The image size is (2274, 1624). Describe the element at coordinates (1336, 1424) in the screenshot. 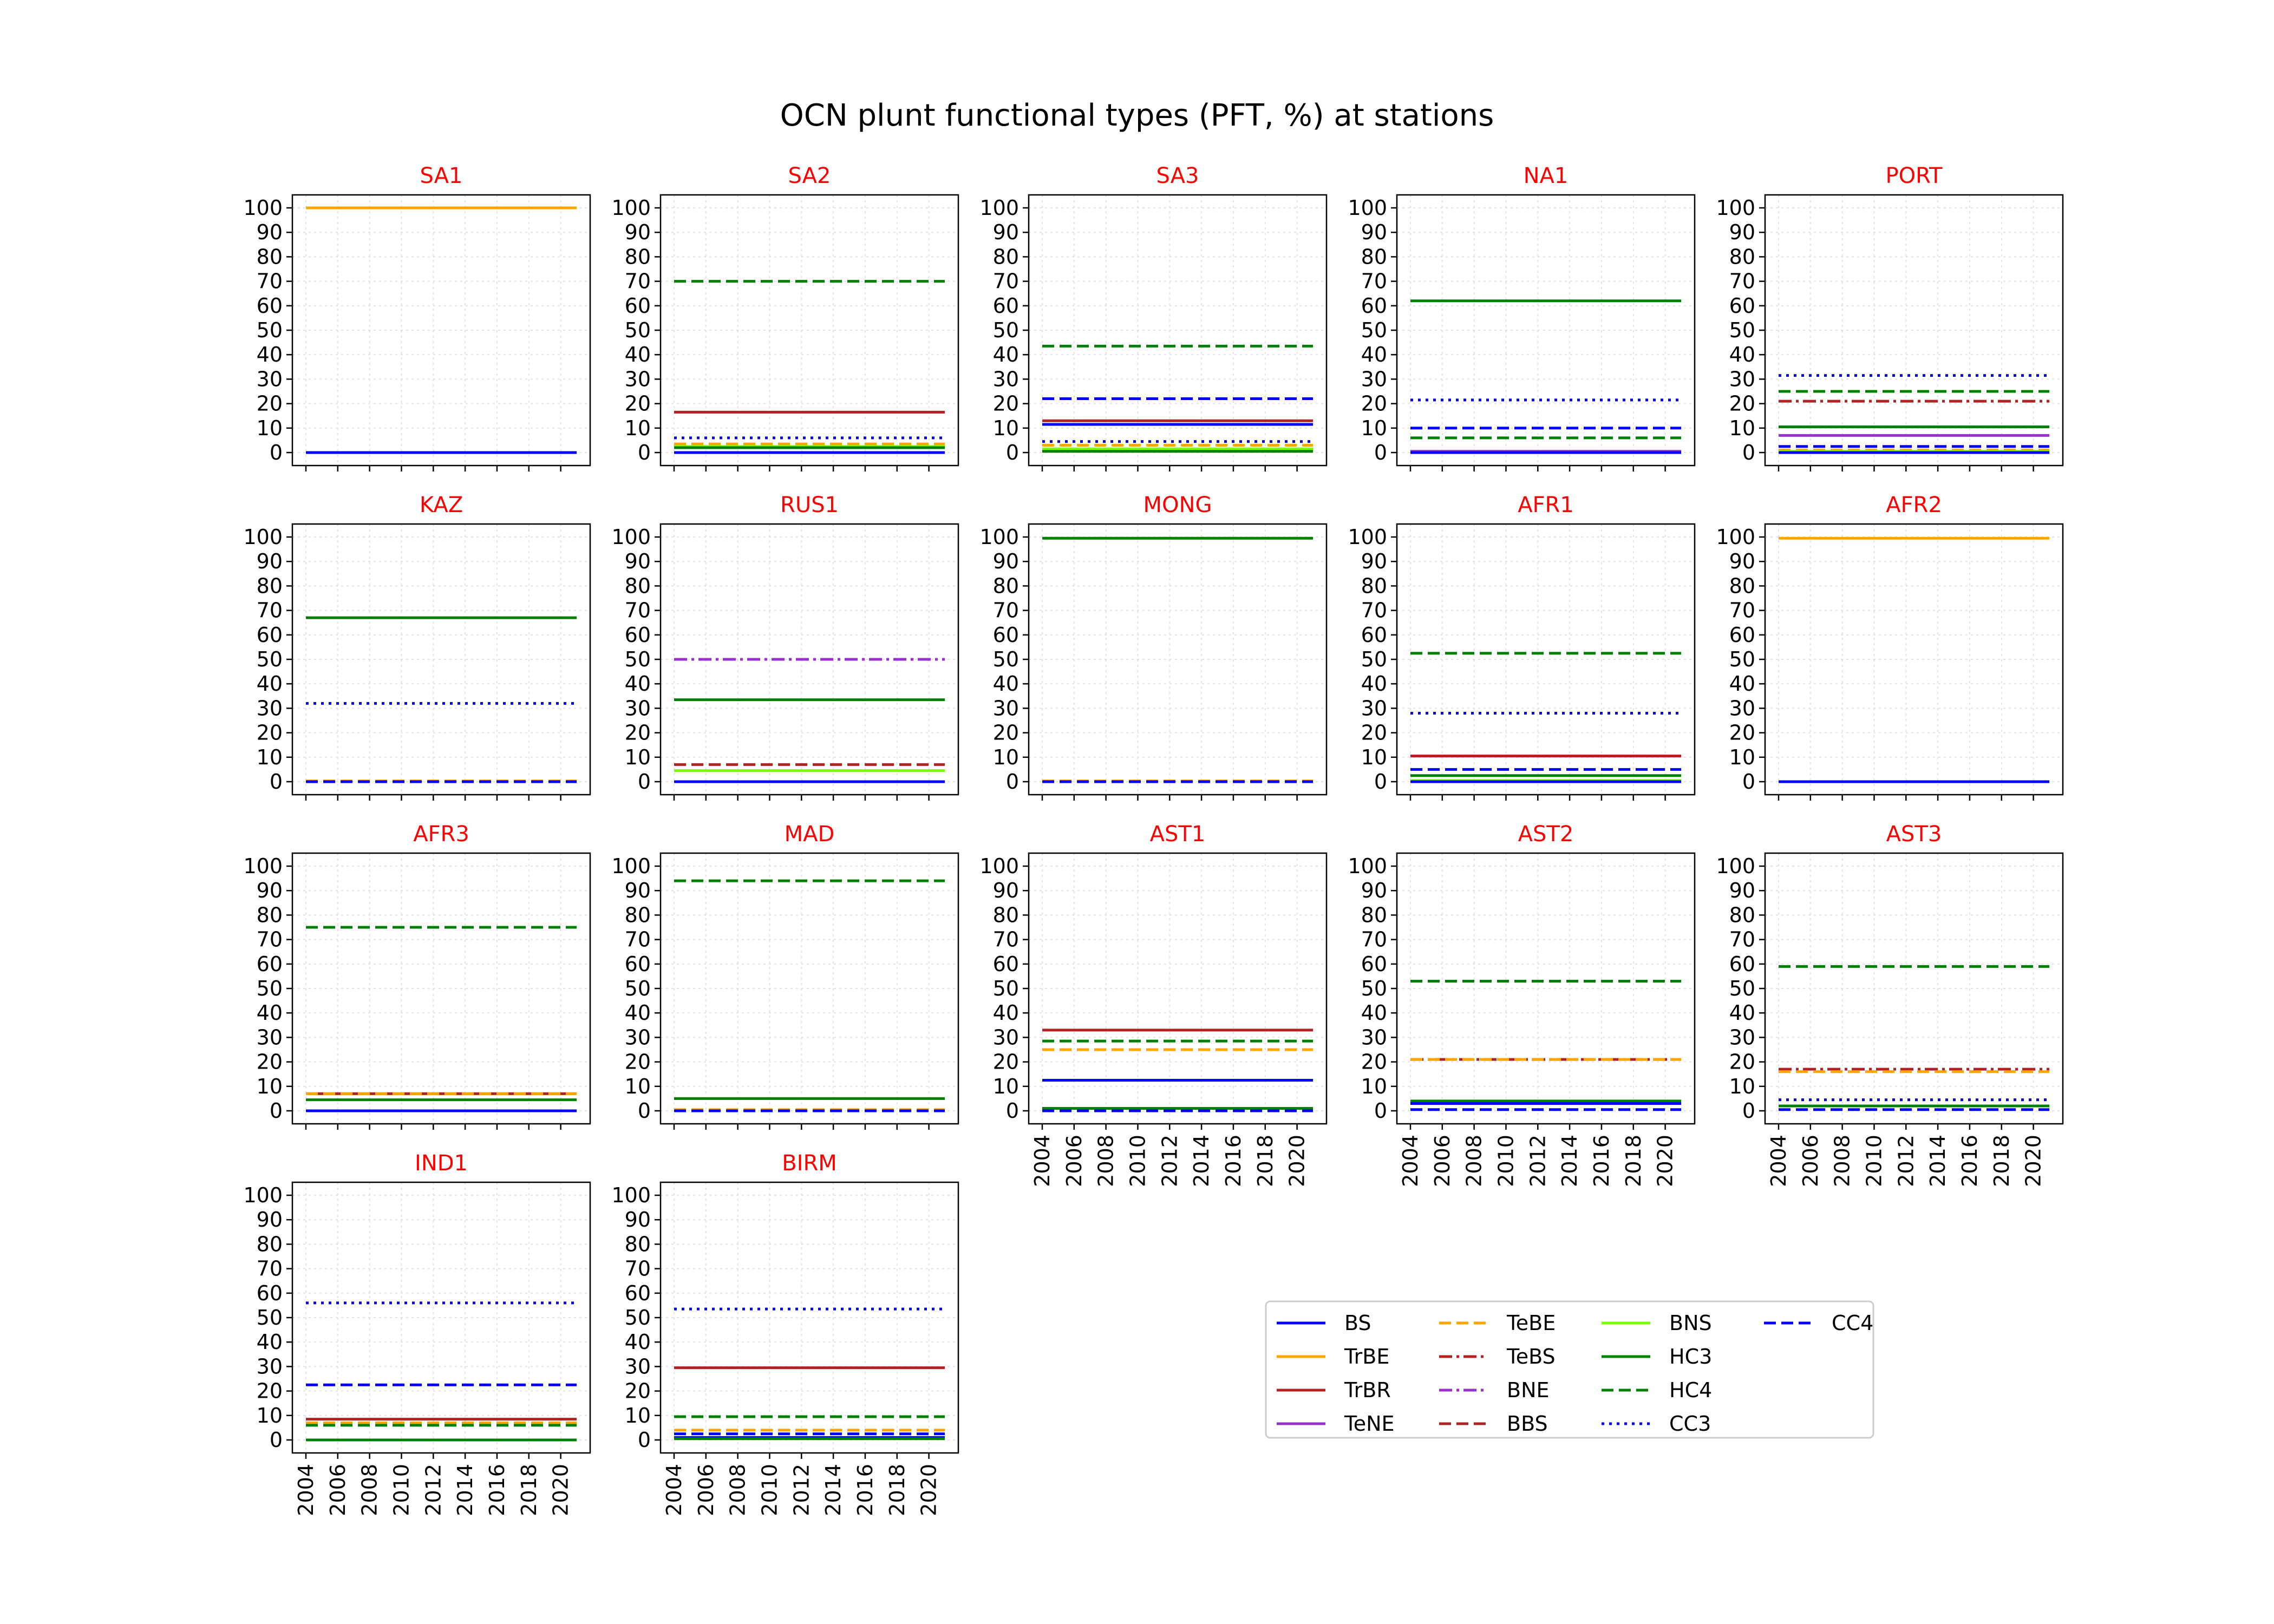

I see `legend-entry-tene: TeNE` at that location.